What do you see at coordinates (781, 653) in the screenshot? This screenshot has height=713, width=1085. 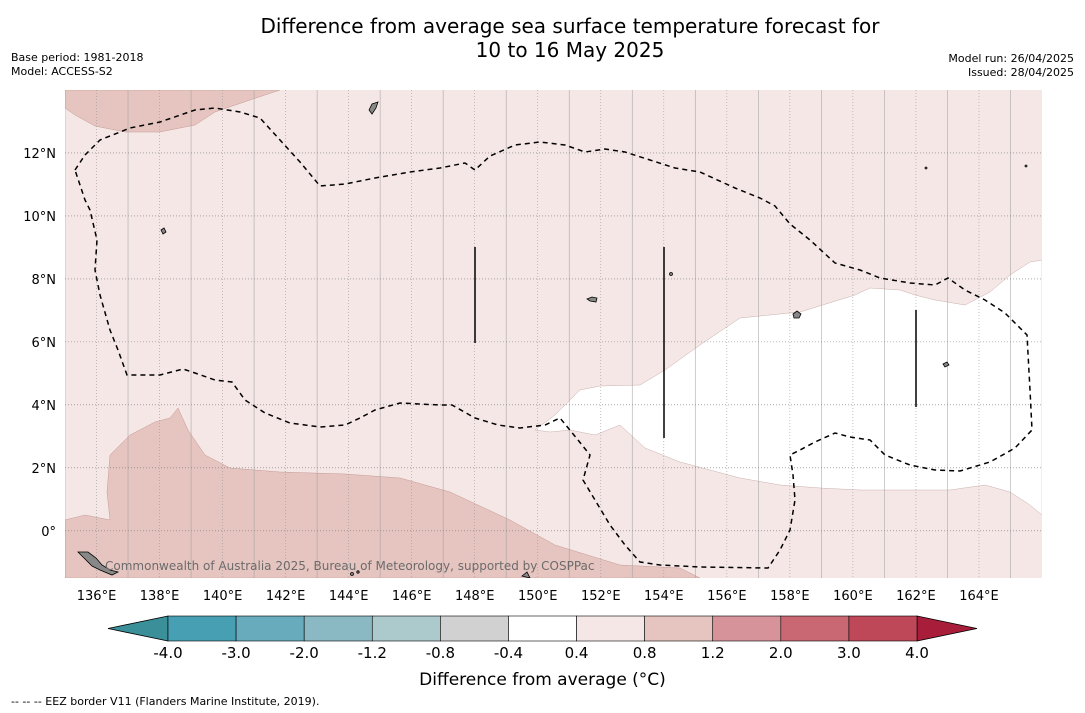 I see `colorbar-tick-label: 2.0` at bounding box center [781, 653].